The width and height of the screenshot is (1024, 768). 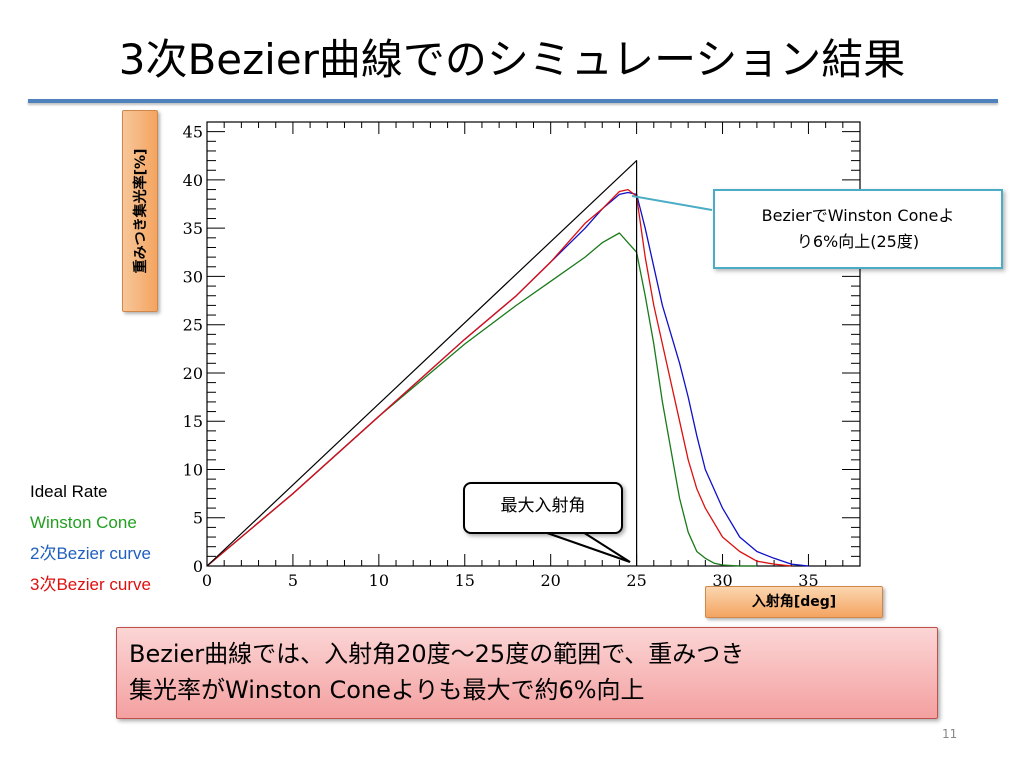 What do you see at coordinates (551, 580) in the screenshot?
I see `x-tick-label: 20` at bounding box center [551, 580].